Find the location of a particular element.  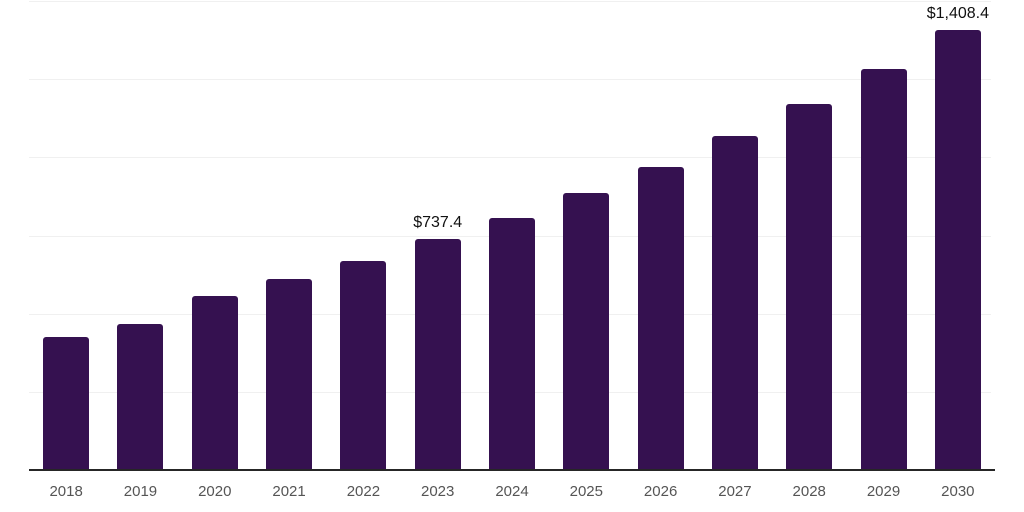

x-tick-label-2021: 2021 is located at coordinates (289, 491).